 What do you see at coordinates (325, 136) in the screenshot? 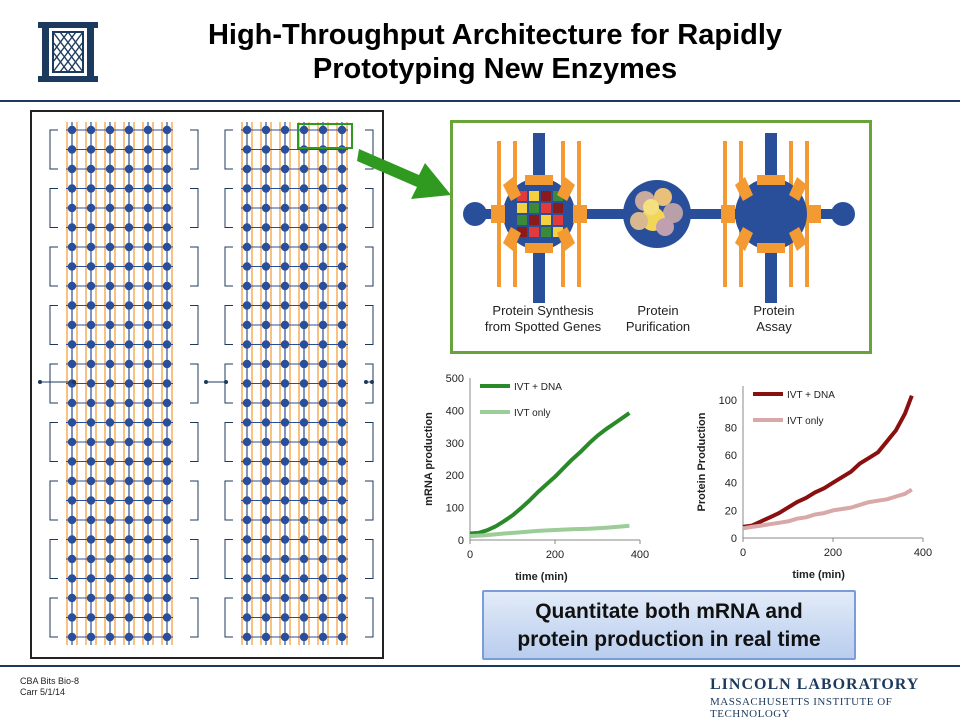
I see `highlight-box` at bounding box center [325, 136].